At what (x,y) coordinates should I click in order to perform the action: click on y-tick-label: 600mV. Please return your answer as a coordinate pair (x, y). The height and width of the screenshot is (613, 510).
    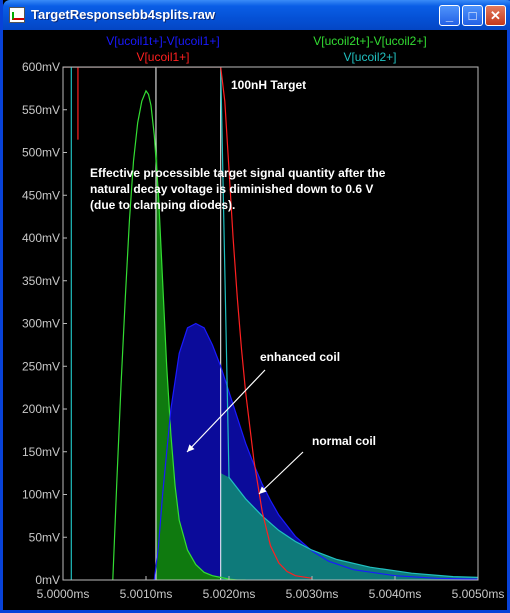
    Looking at the image, I should click on (41, 67).